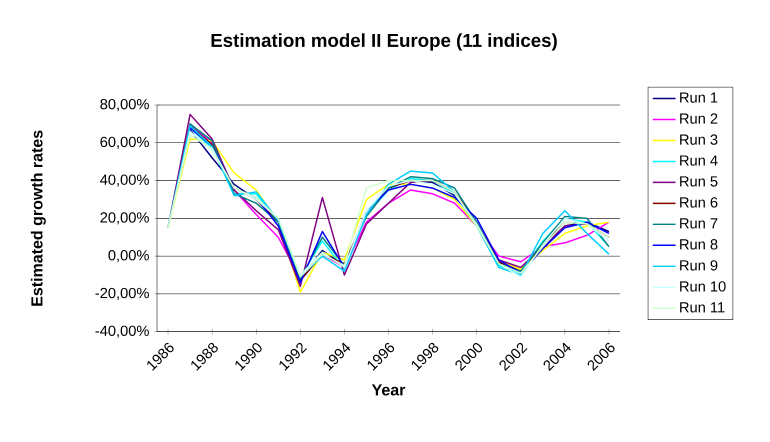  Describe the element at coordinates (124, 105) in the screenshot. I see `y-tick-label: 80,00%` at that location.